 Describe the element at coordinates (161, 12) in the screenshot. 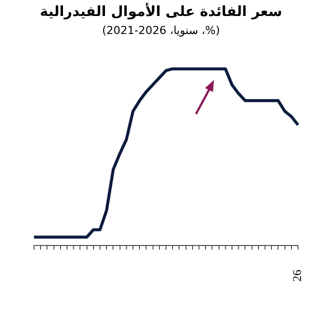

I see `chart-title: سعر الفائدة على الأموال الفيدرالية` at that location.